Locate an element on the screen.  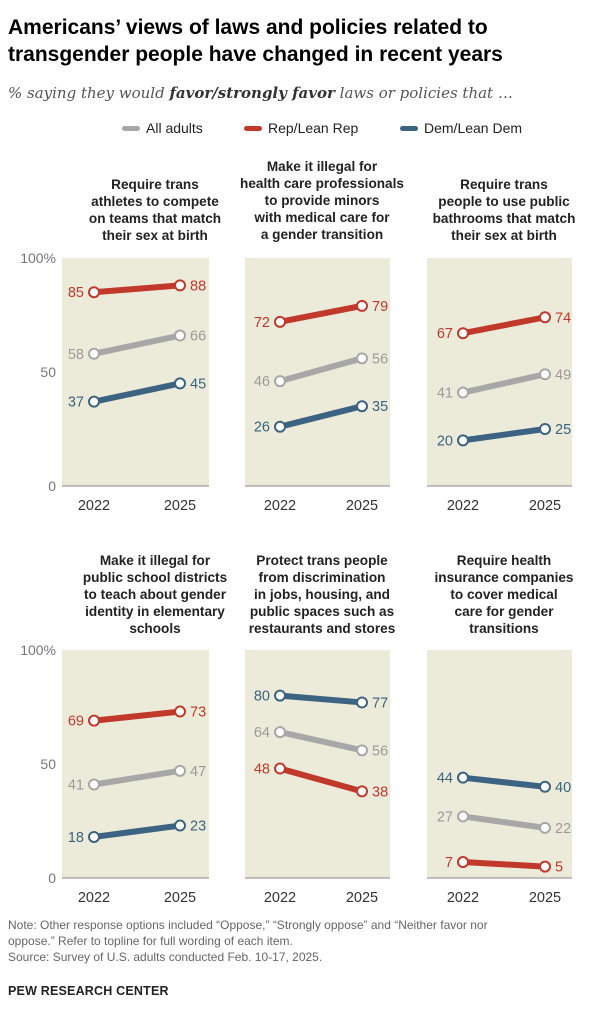
panel-5-background is located at coordinates (317, 764).